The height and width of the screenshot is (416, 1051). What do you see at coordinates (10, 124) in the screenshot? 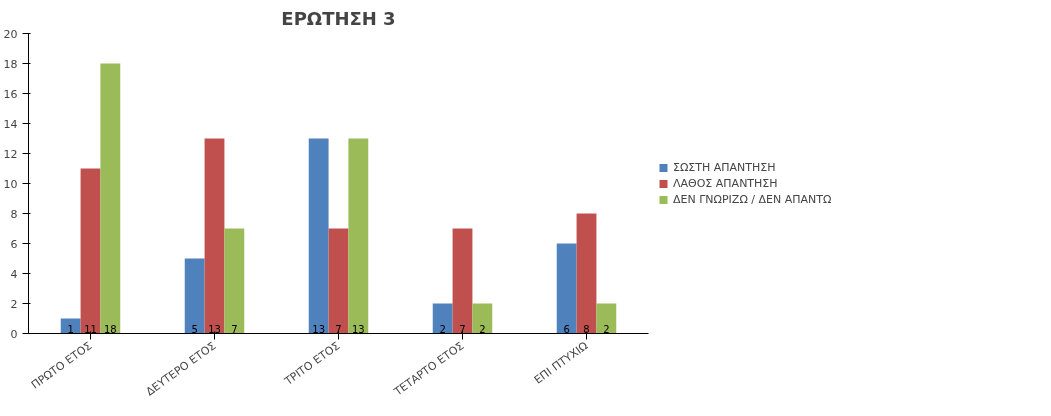
I see `y-tick-label: 14` at bounding box center [10, 124].